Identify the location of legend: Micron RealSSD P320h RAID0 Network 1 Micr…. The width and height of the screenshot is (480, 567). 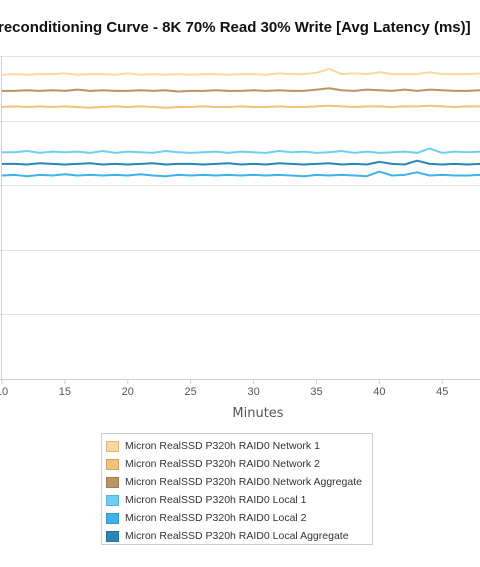
(237, 489).